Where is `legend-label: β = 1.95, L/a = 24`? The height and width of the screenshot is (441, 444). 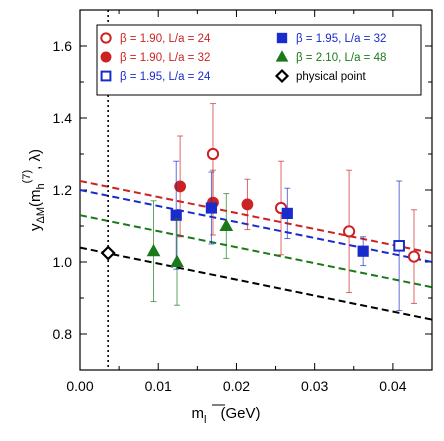
legend-label: β = 1.95, L/a = 24 is located at coordinates (165, 77).